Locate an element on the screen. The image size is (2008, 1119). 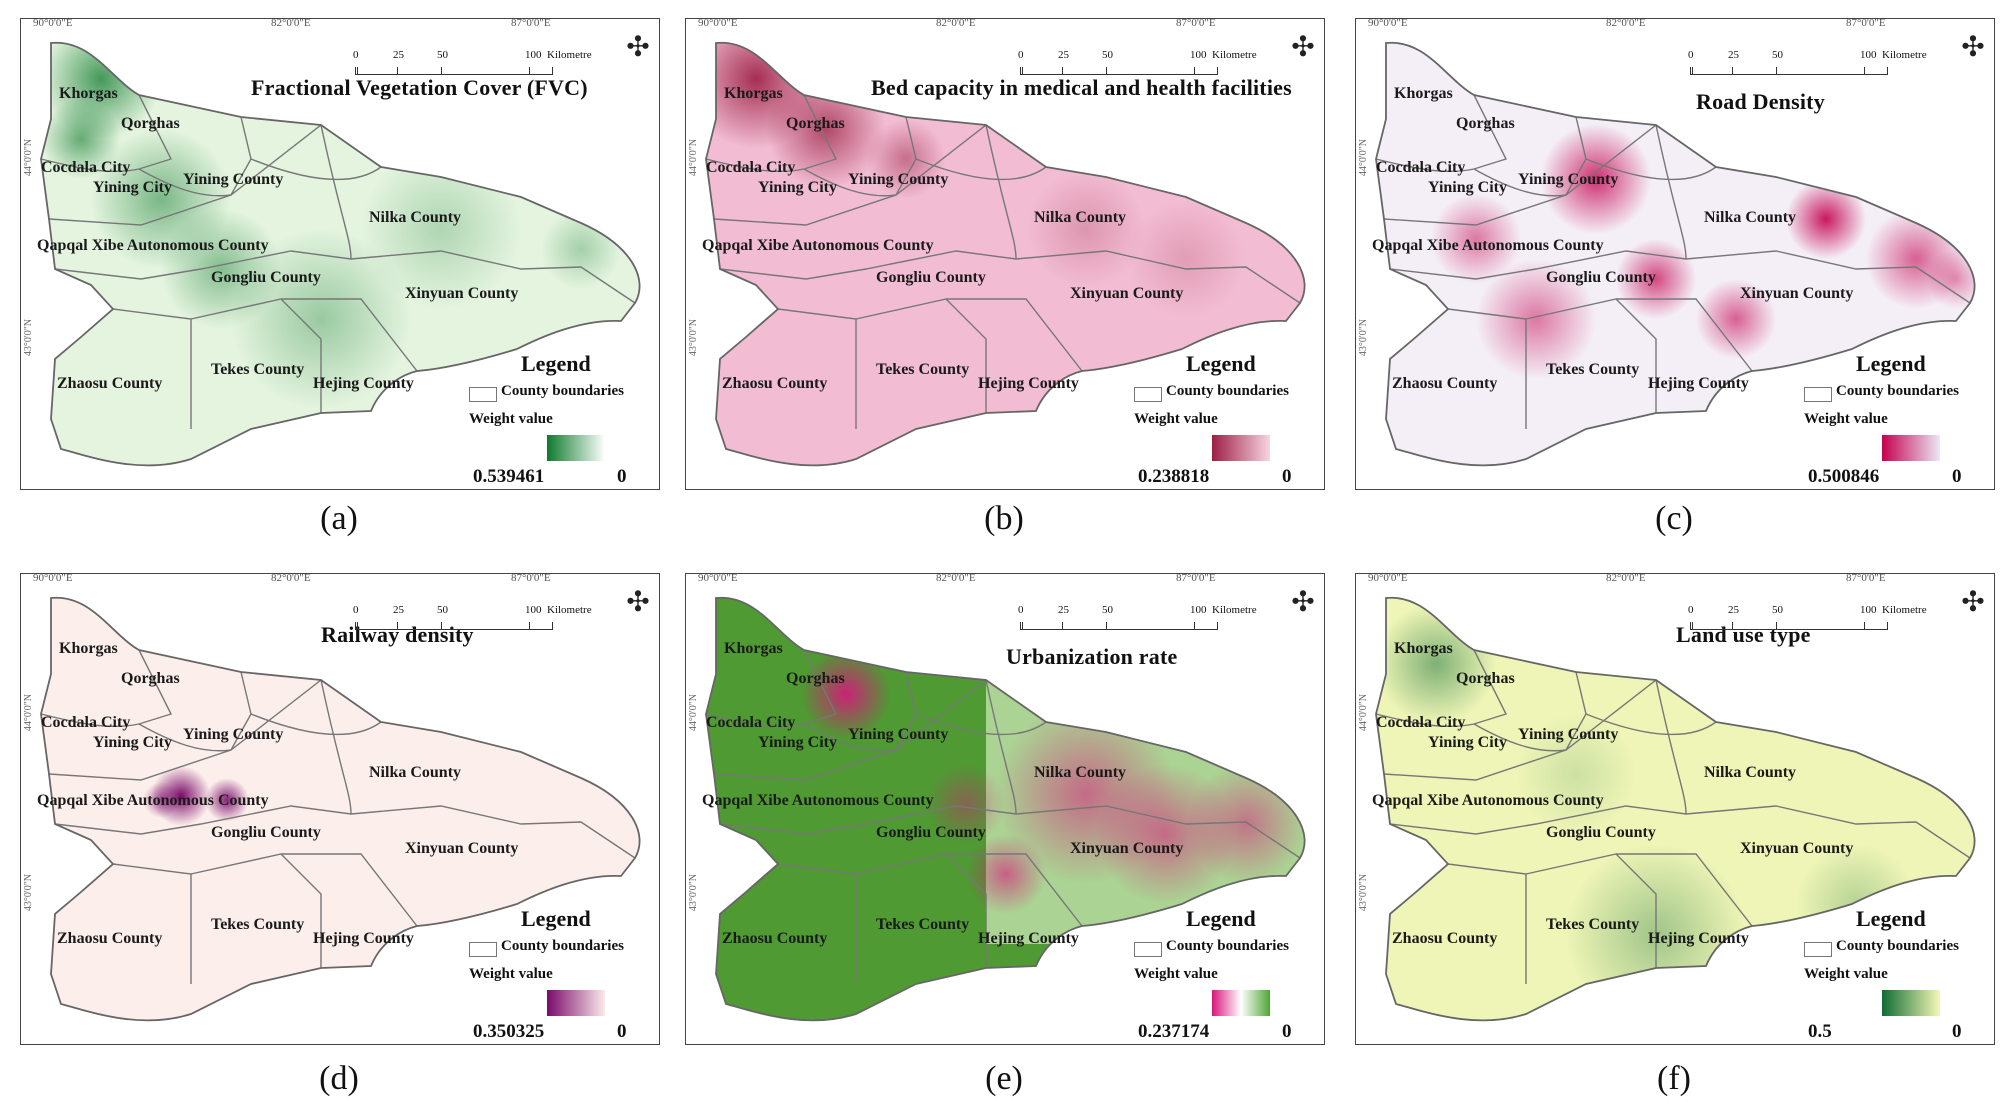
scale-bar: 0 25 50 100 Kilometre is located at coordinates (1144, 59).